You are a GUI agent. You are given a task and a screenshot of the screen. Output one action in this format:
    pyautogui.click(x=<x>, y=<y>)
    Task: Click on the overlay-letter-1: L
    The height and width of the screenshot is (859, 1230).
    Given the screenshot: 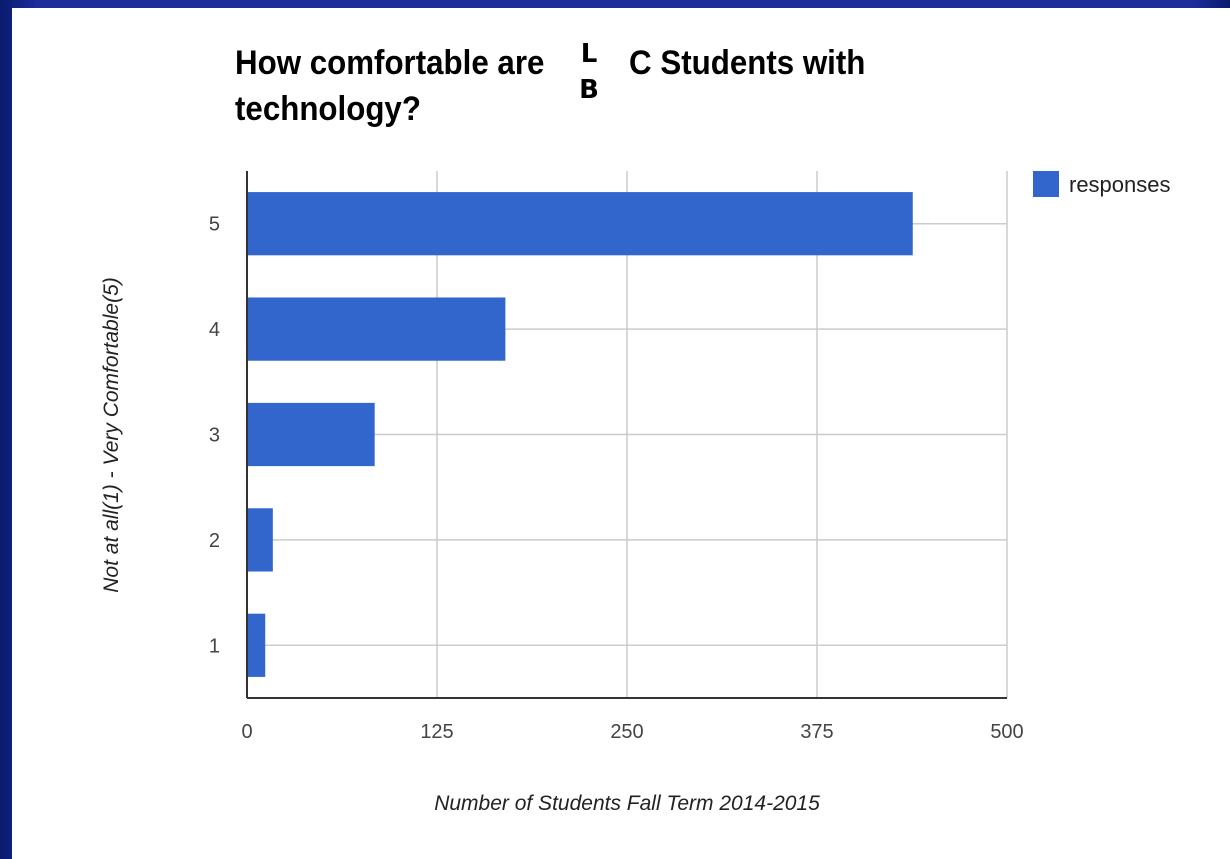 What is the action you would take?
    pyautogui.click(x=589, y=54)
    